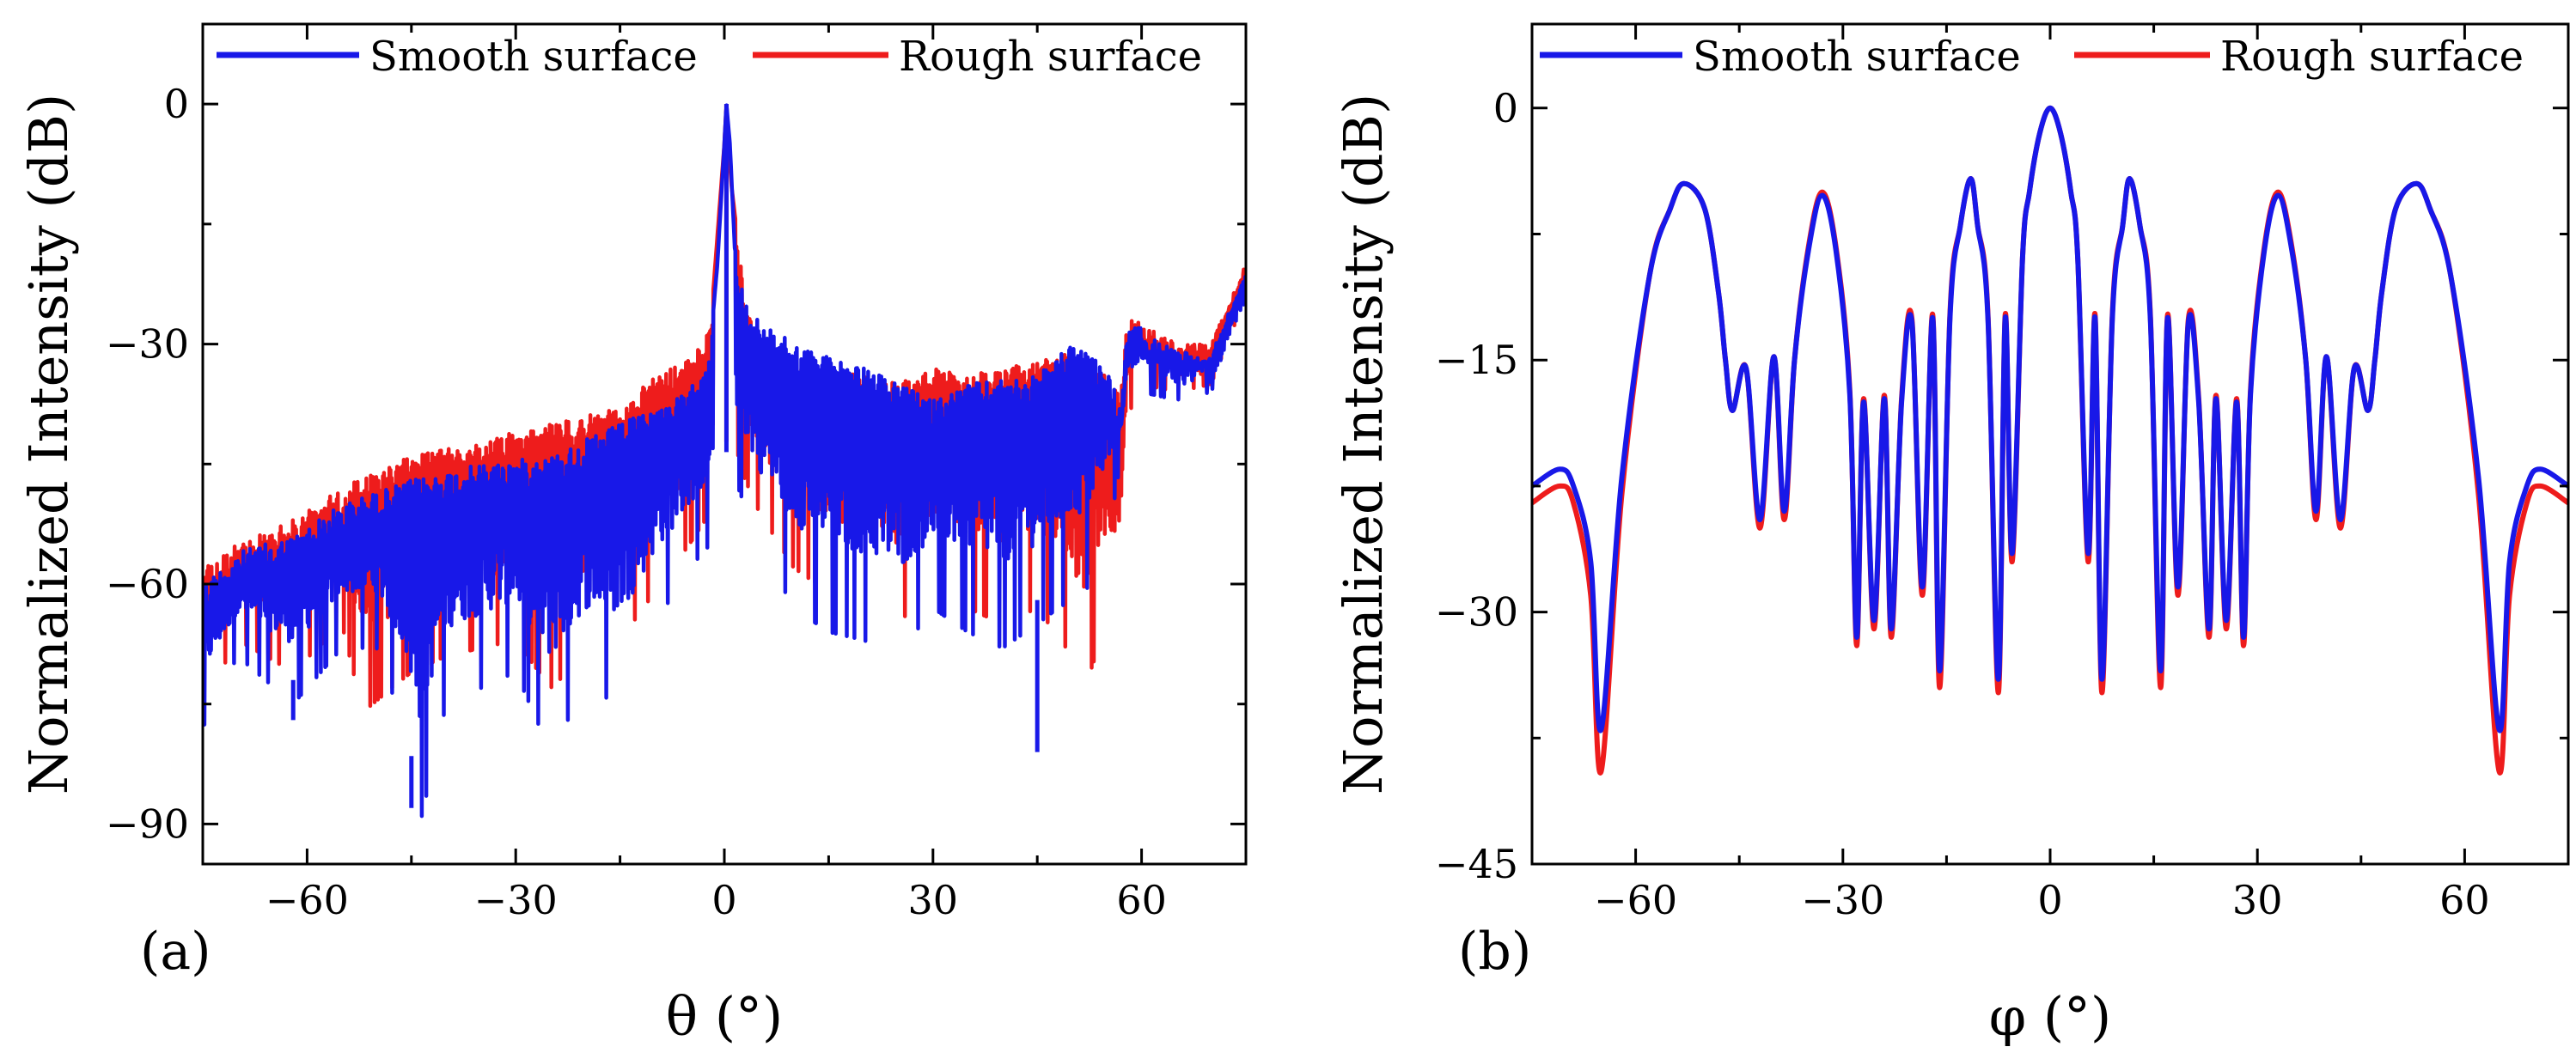 The image size is (2576, 1059). Describe the element at coordinates (2050, 1016) in the screenshot. I see `x-axis-title-b: φ (°)` at that location.